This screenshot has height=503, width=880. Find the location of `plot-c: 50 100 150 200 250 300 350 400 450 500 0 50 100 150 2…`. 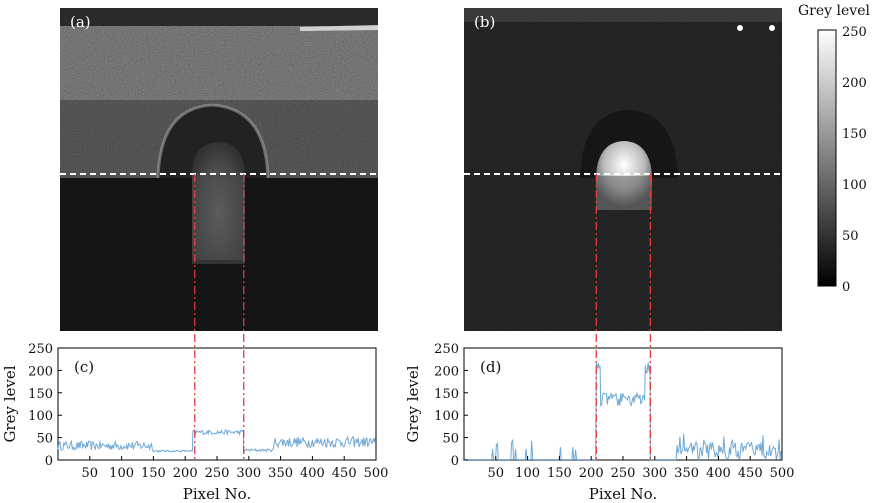

plot-c: 50 100 150 200 250 300 350 400 450 500 0 50 100 150 2… is located at coordinates (194, 422).